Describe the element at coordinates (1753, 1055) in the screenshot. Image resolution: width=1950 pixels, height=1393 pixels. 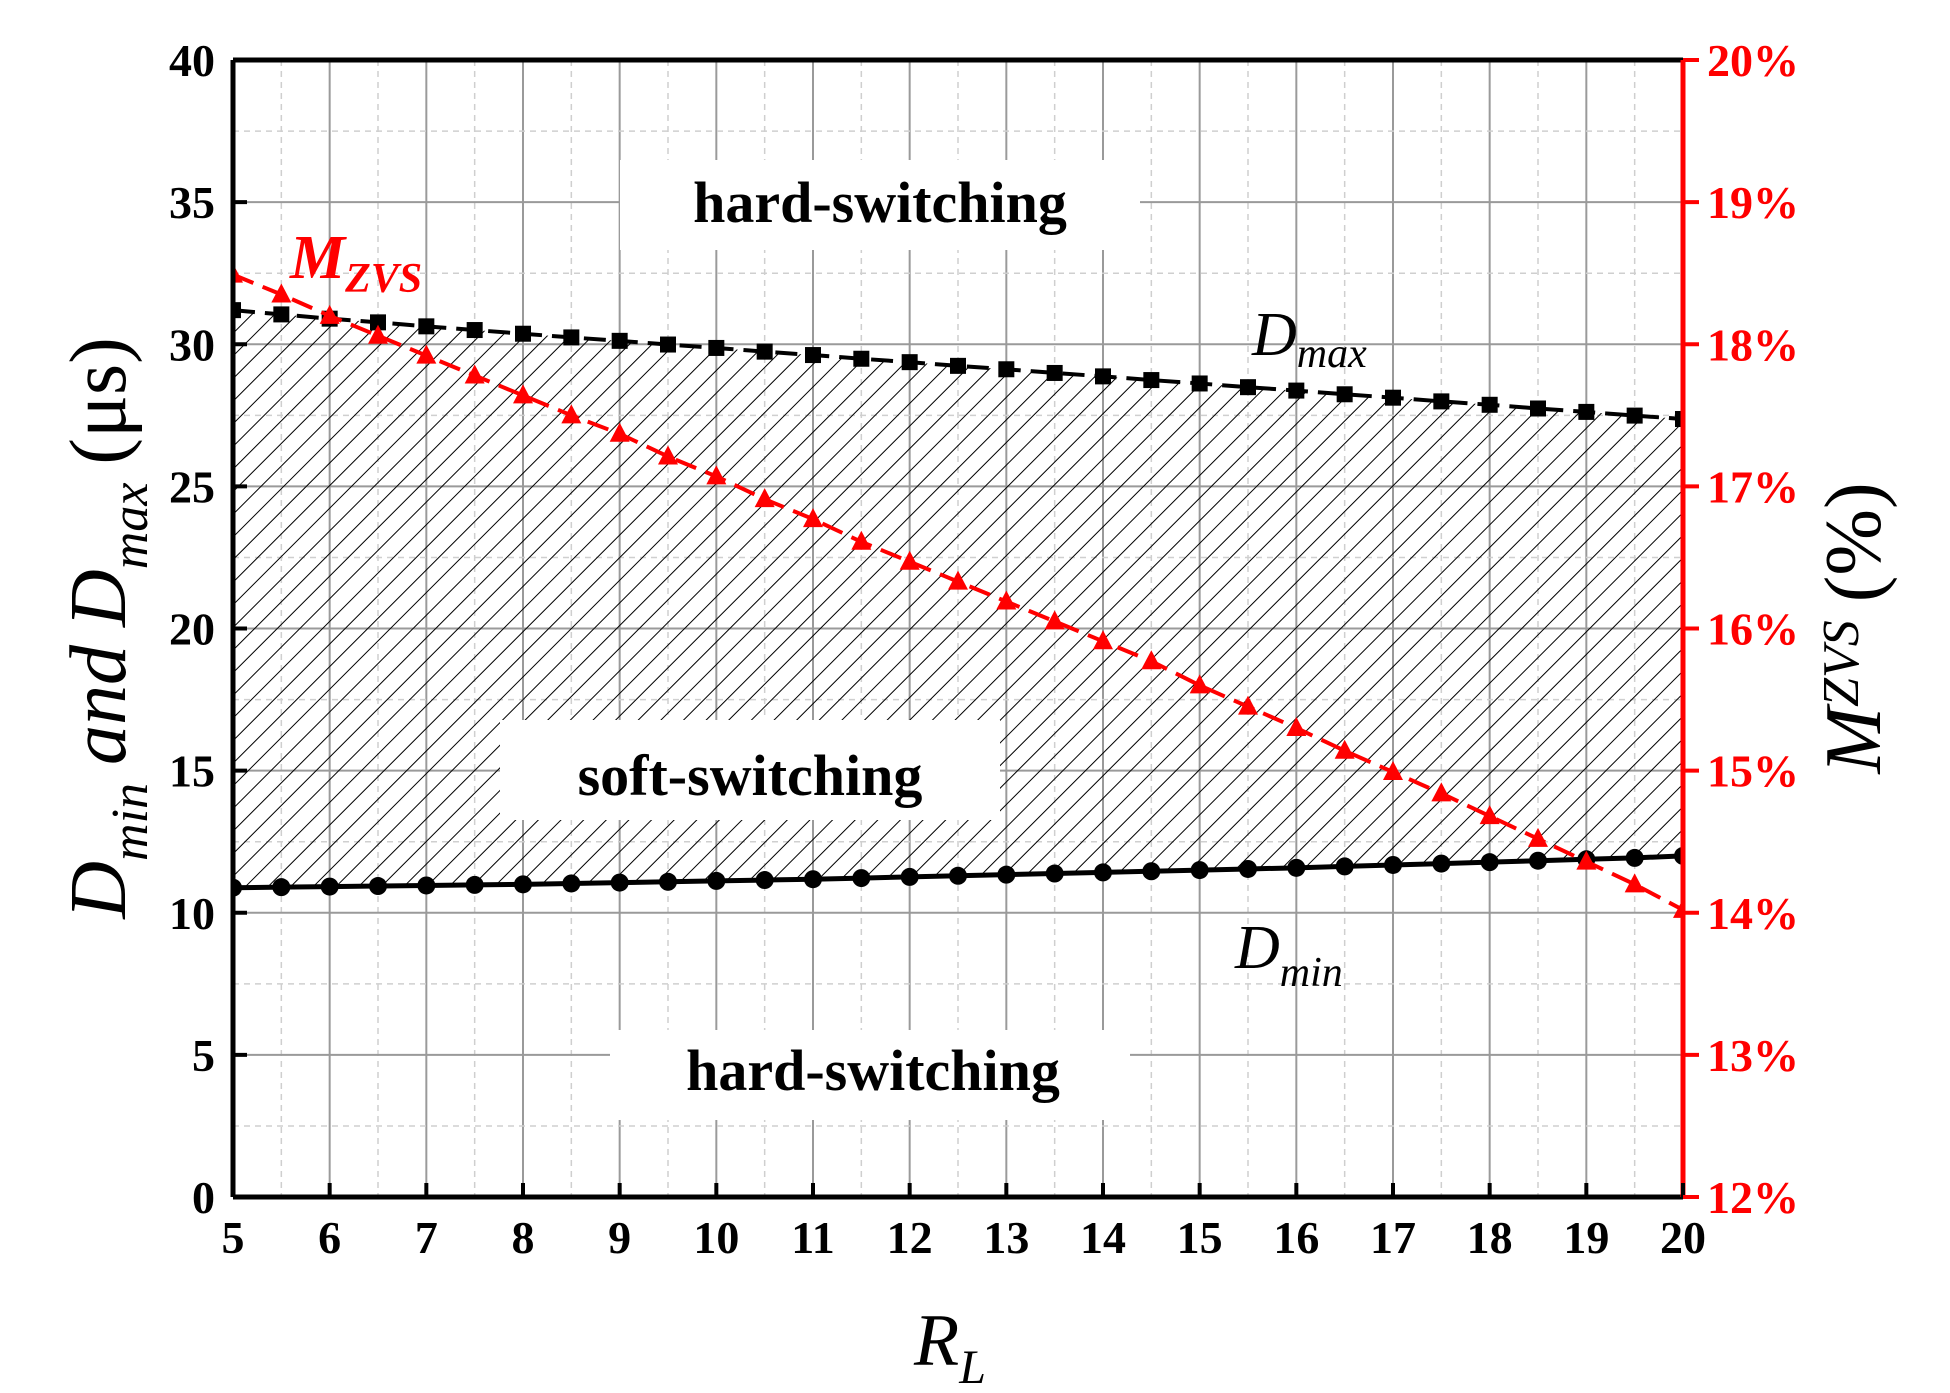
I see `y-right-tick-label: 13%` at that location.